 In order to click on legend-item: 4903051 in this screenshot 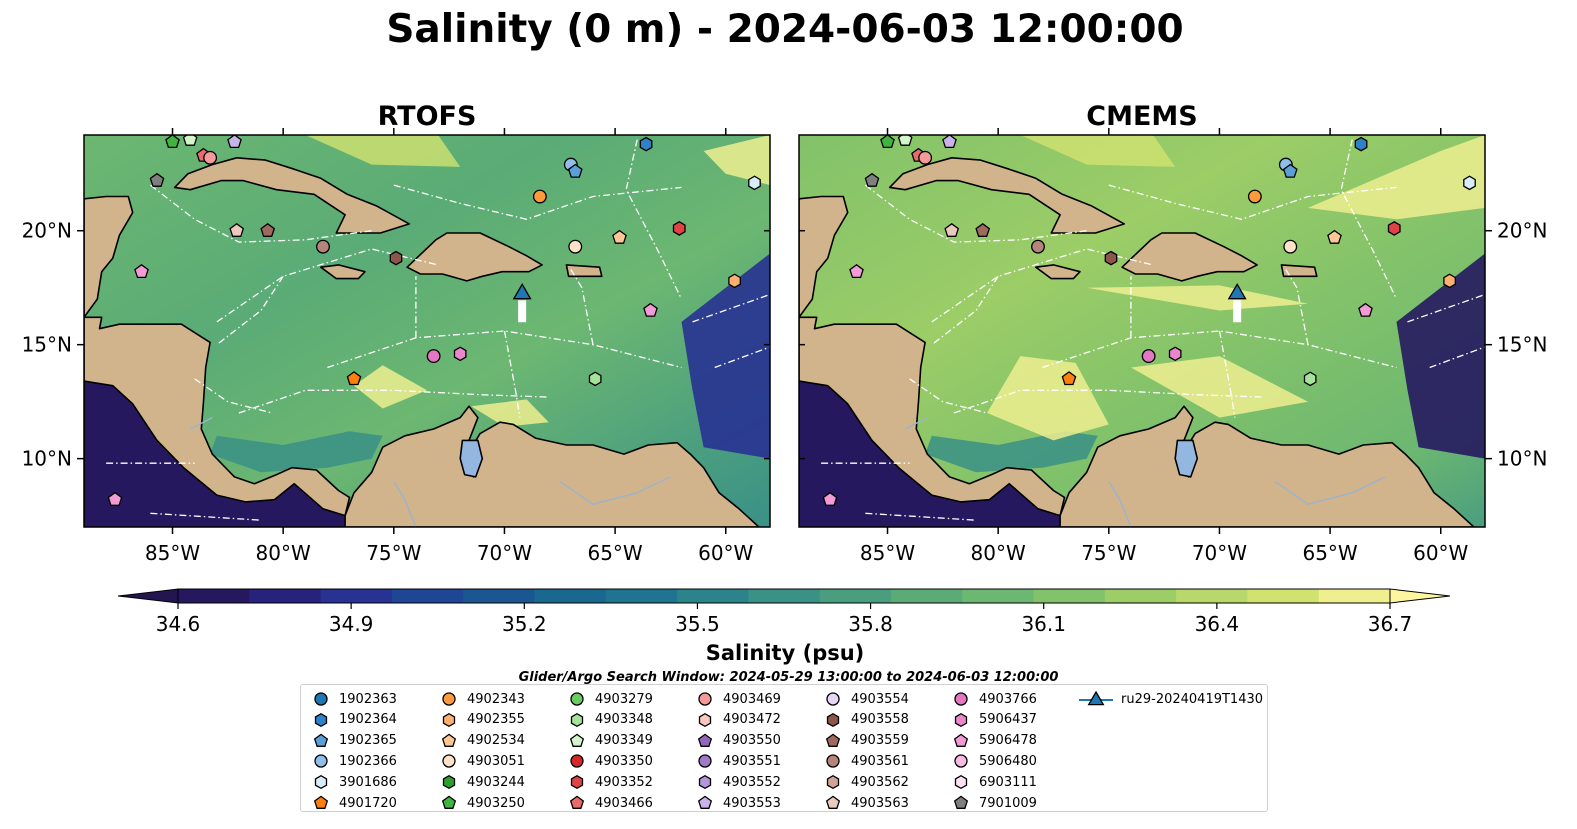, I will do `click(482, 761)`.